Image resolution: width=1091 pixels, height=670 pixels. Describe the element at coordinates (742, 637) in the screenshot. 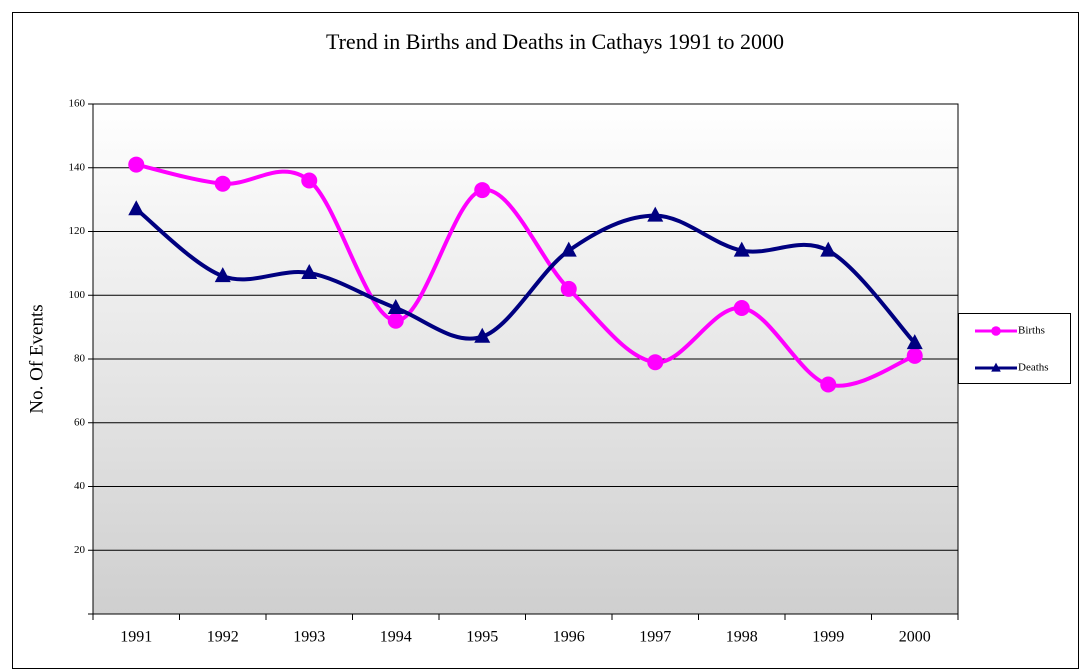

I see `x-tick-label: 1998` at that location.